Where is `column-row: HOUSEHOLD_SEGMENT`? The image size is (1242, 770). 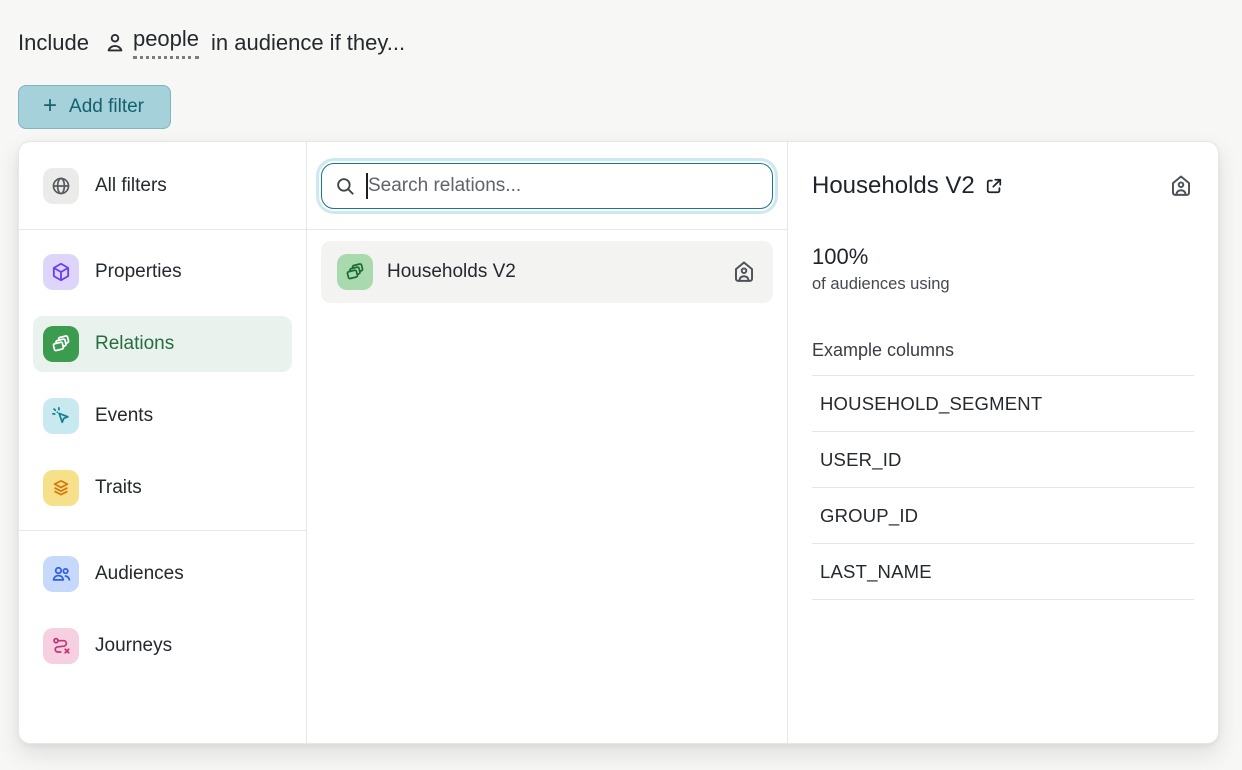 column-row: HOUSEHOLD_SEGMENT is located at coordinates (1003, 404).